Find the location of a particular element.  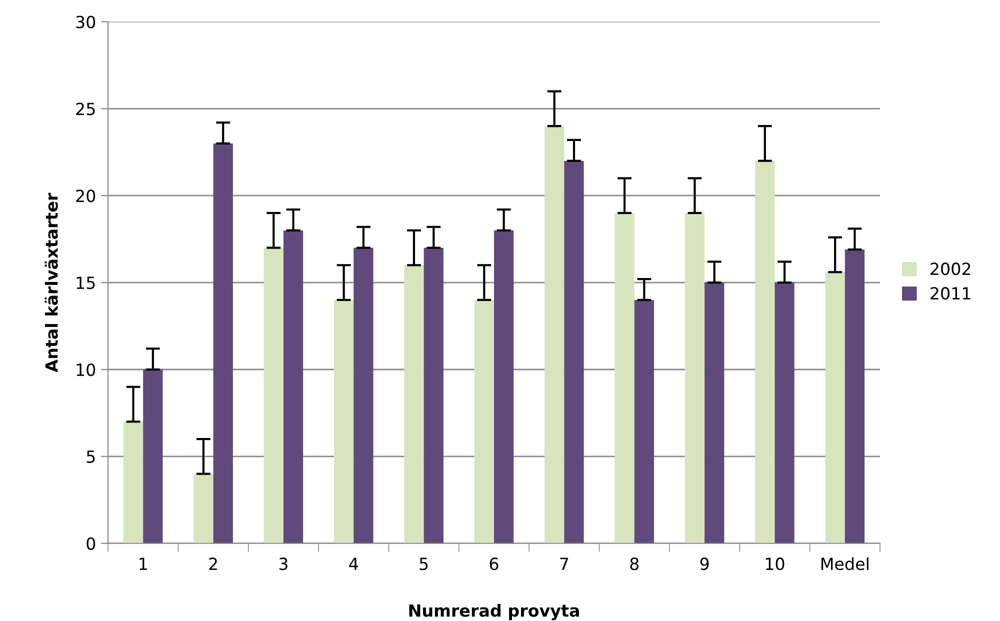

x-tick-label: 9 is located at coordinates (704, 564).